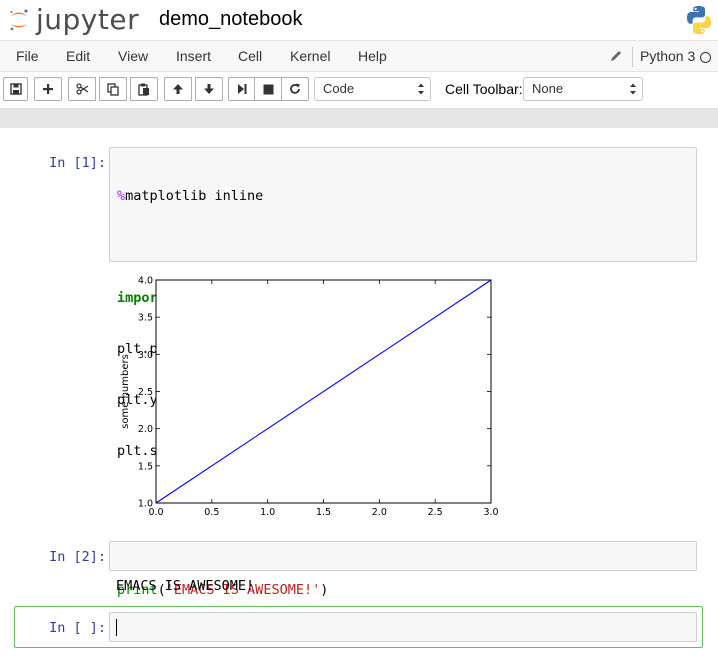 The height and width of the screenshot is (660, 718). What do you see at coordinates (548, 88) in the screenshot?
I see `cell-toolbar-value: None` at bounding box center [548, 88].